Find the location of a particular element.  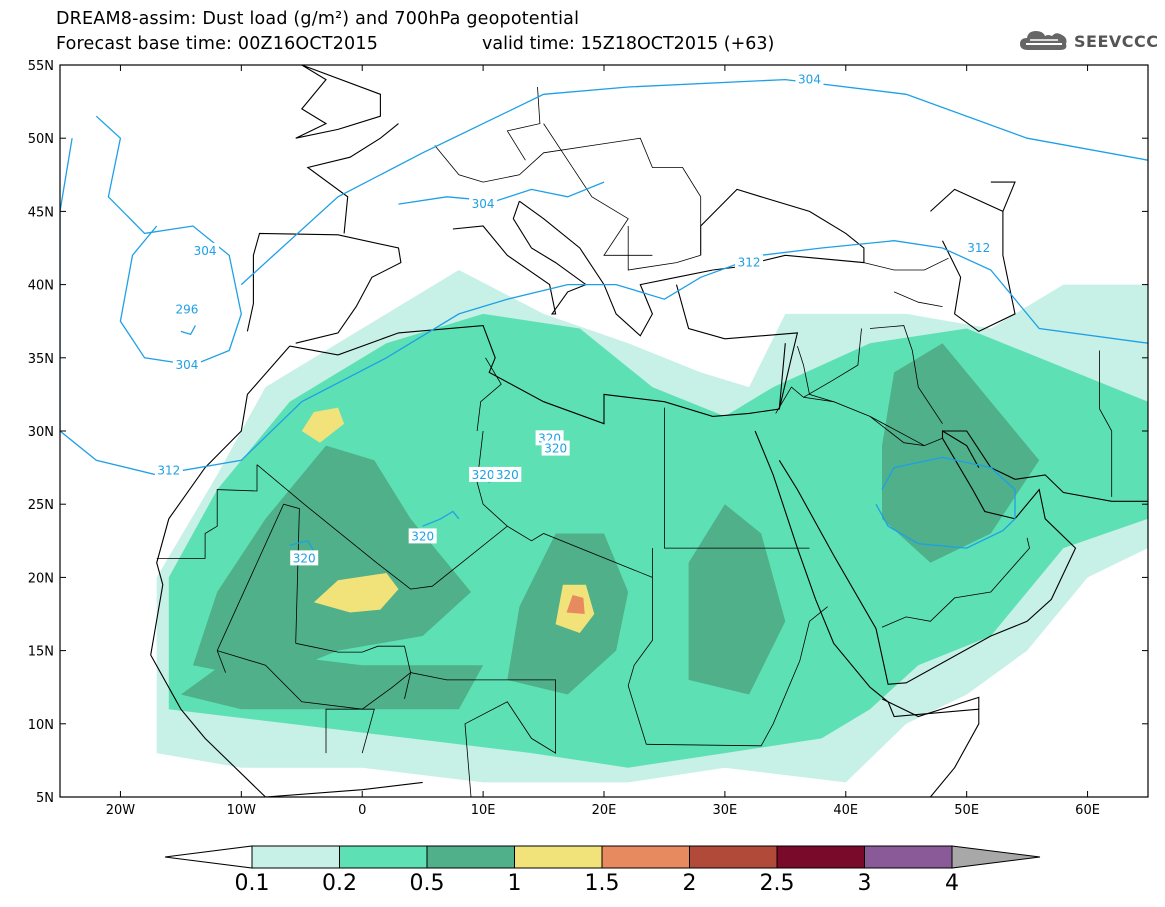

contour-320-algeria is located at coordinates (441, 518).